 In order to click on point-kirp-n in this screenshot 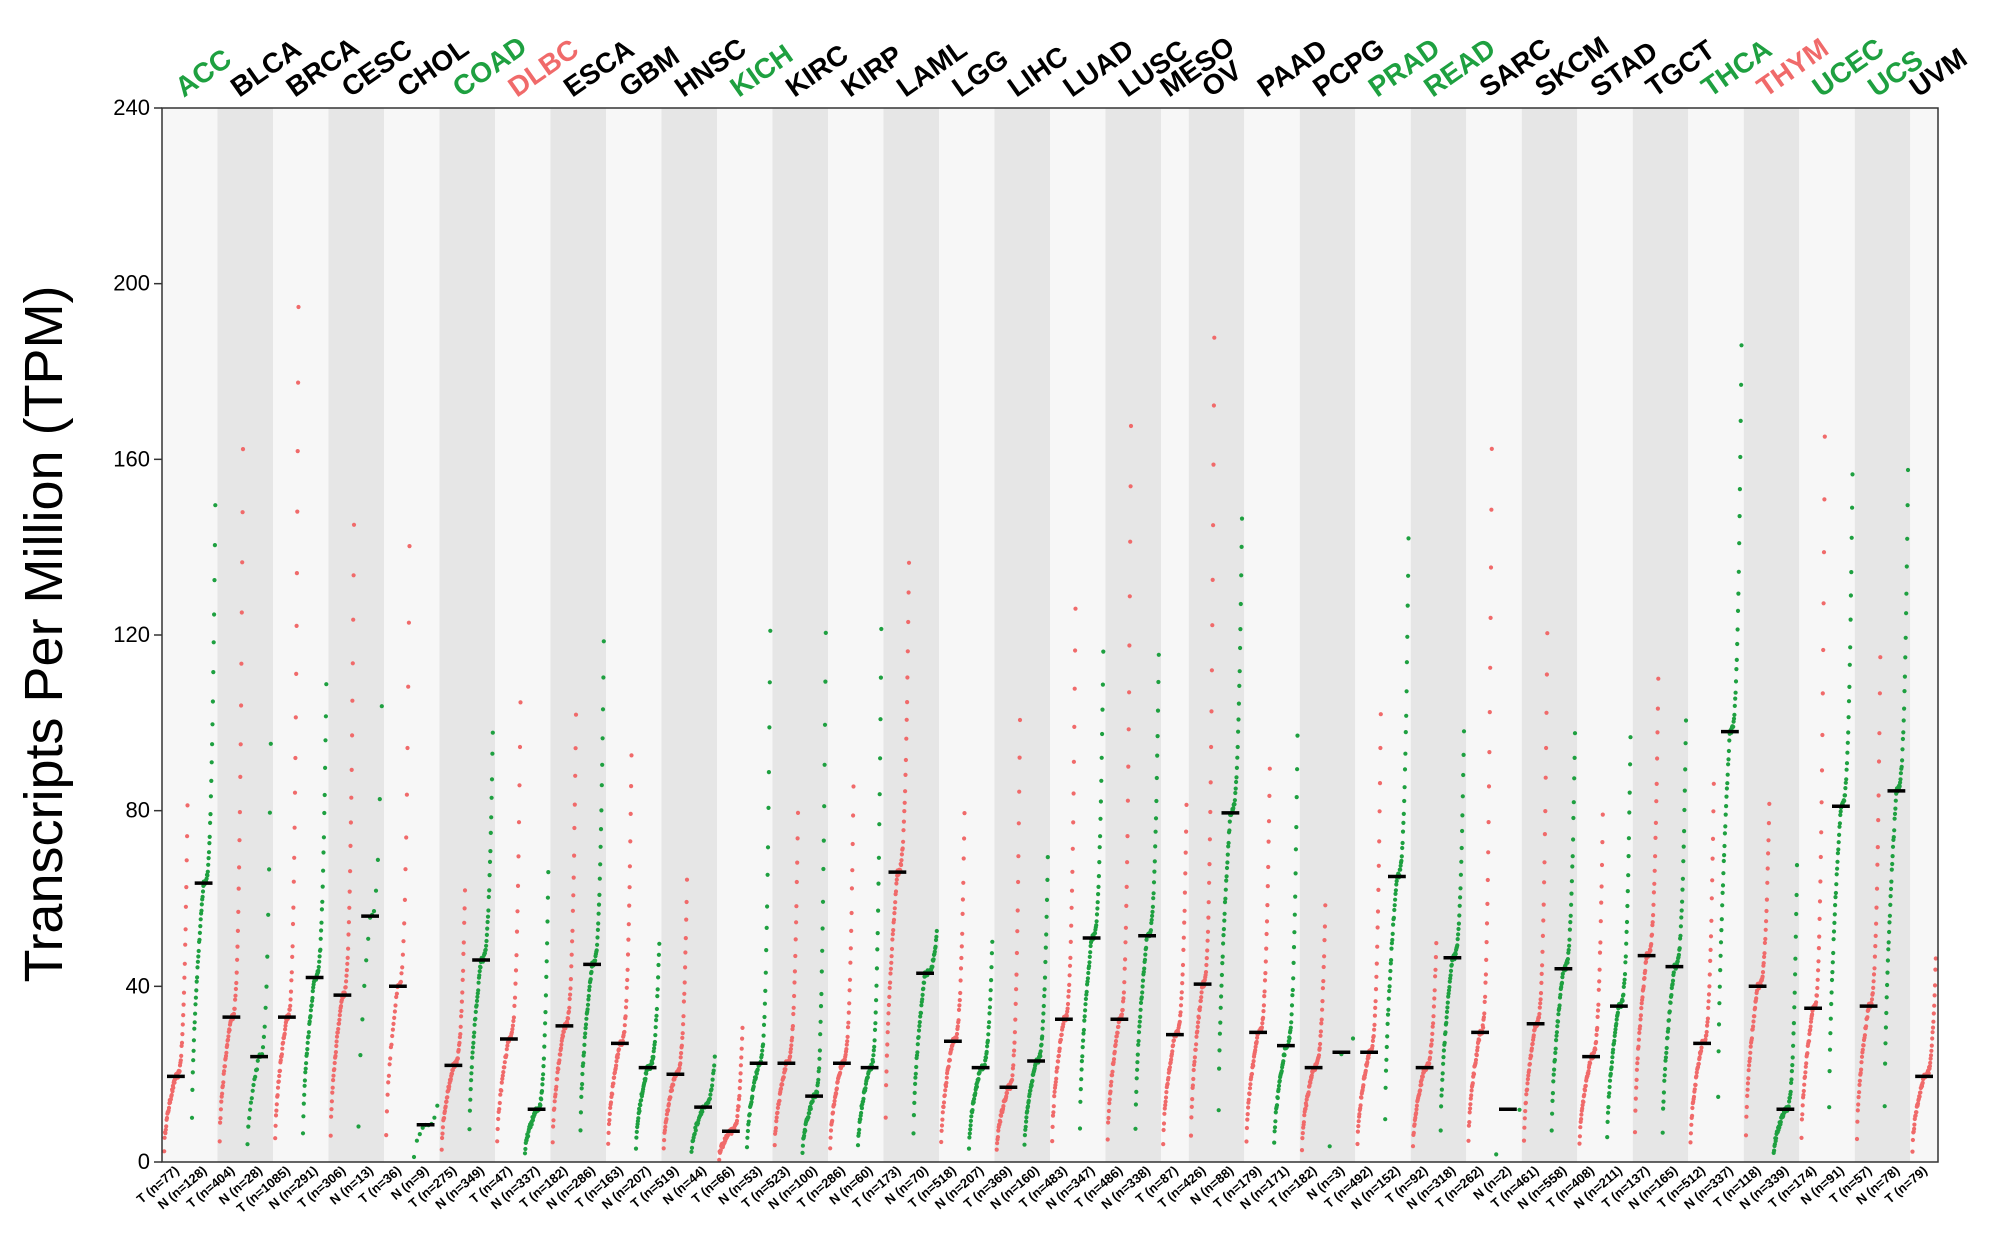, I will do `click(873, 1061)`.